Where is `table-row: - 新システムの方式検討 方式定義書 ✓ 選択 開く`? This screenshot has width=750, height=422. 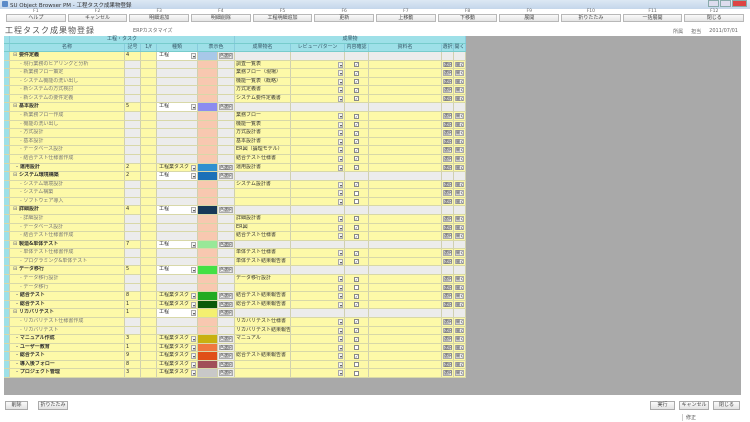 table-row: - 新システムの方式検討 方式定義書 ✓ 選択 開く is located at coordinates (235, 90).